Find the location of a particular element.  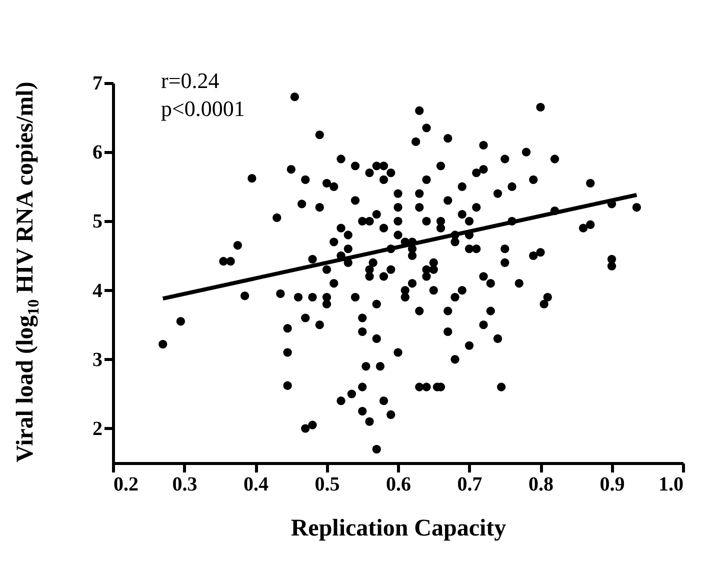

x-tick-label: 0.9 is located at coordinates (612, 485).